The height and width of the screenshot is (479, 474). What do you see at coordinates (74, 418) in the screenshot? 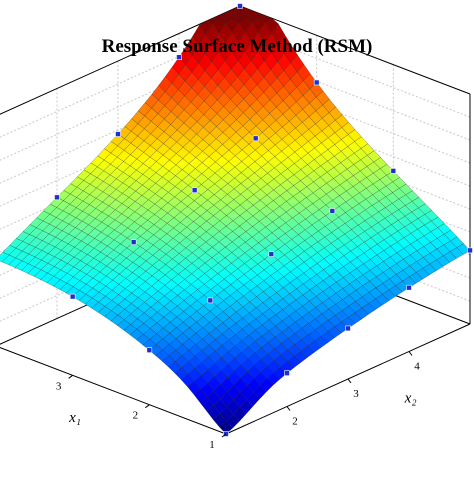
I see `x1-axis-label: x₁` at bounding box center [74, 418].